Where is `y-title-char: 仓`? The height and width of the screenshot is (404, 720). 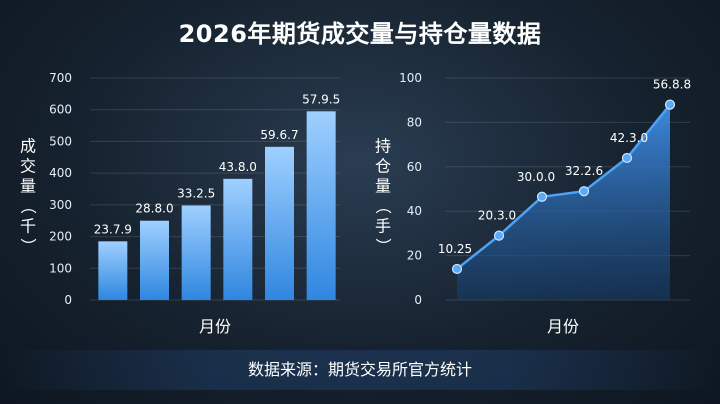
y-title-char: 仓 is located at coordinates (383, 166).